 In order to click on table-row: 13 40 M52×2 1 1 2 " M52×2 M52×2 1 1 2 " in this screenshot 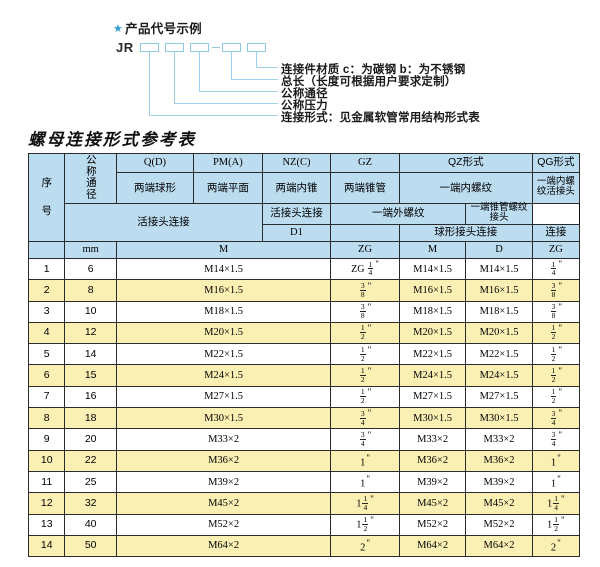, I will do `click(304, 524)`.